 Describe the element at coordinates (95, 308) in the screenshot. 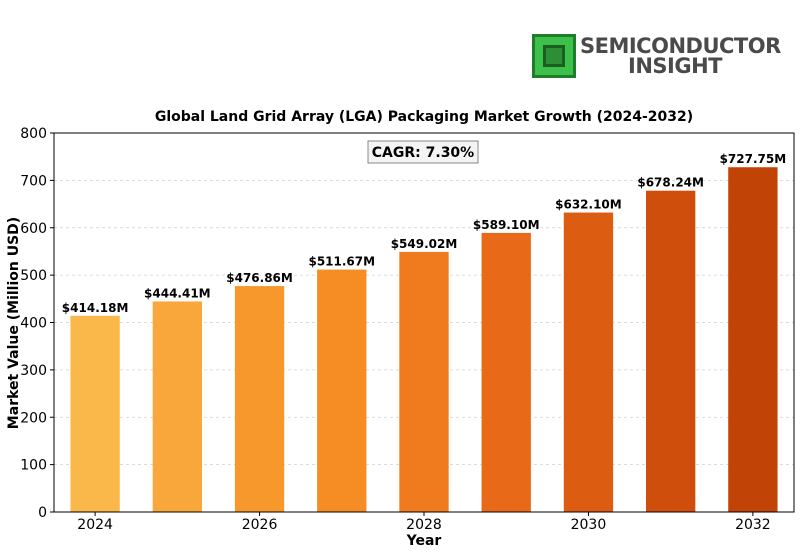

I see `data-label: $414.18M` at that location.